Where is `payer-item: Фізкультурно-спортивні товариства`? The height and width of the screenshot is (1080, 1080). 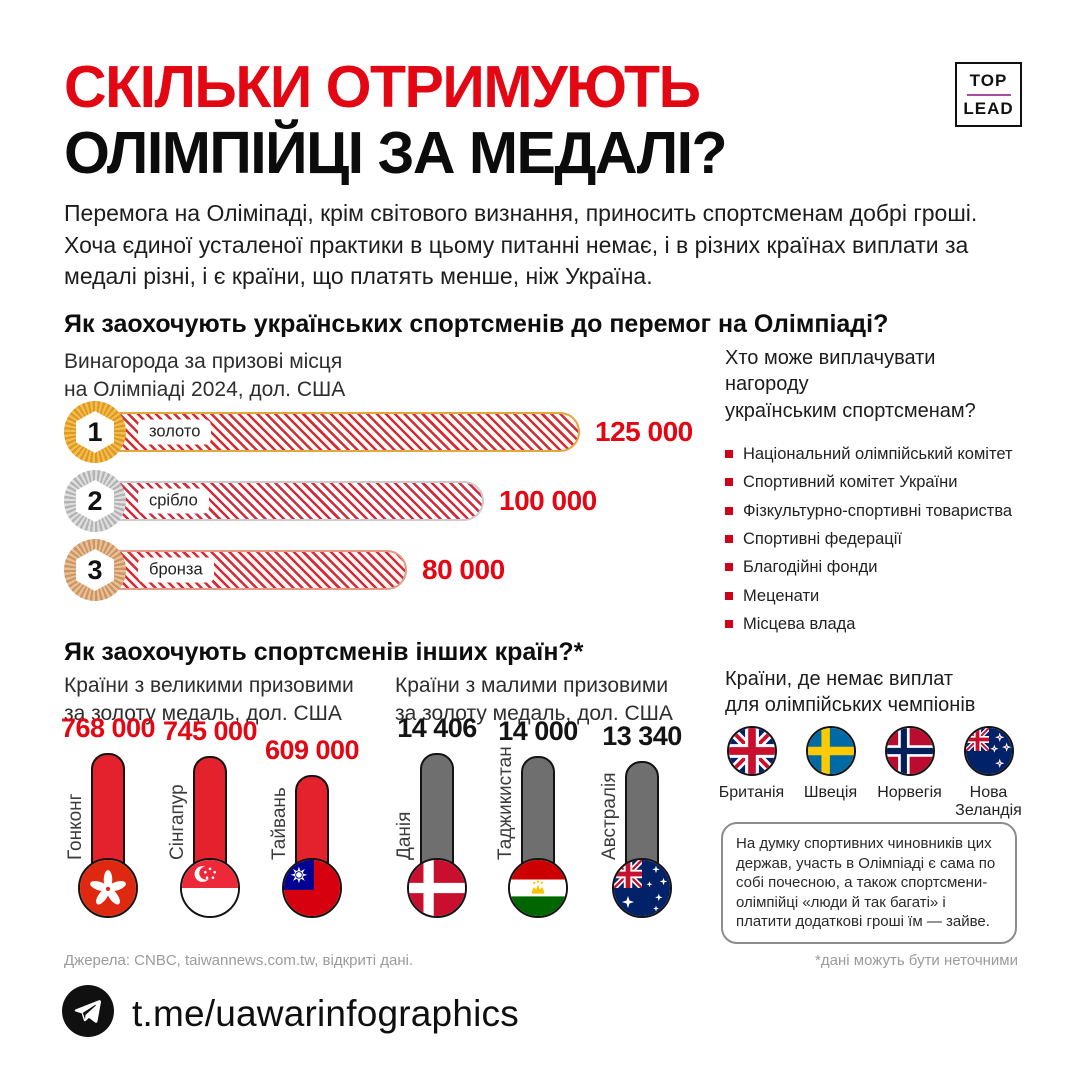 payer-item: Фізкультурно-спортивні товариства is located at coordinates (873, 510).